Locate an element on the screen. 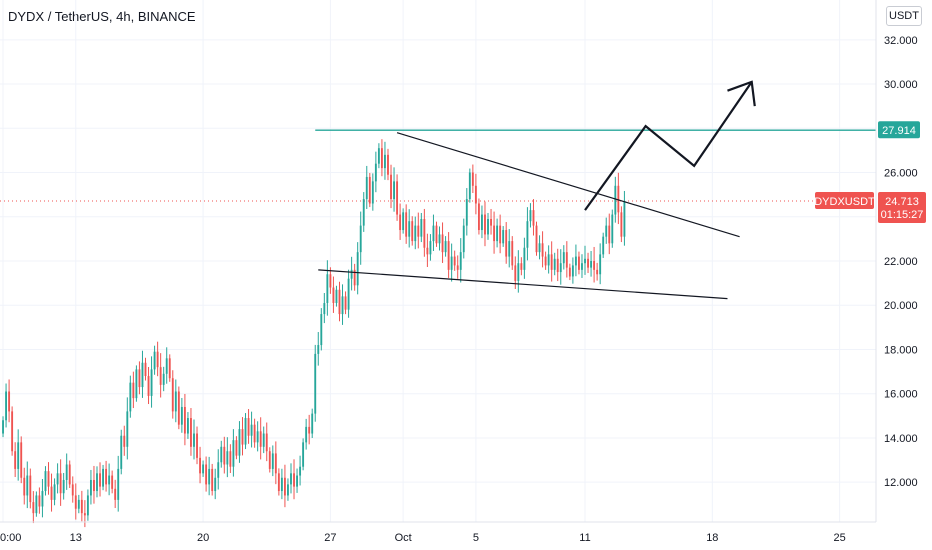 This screenshot has width=932, height=550. x-tick-label: 27 is located at coordinates (330, 538).